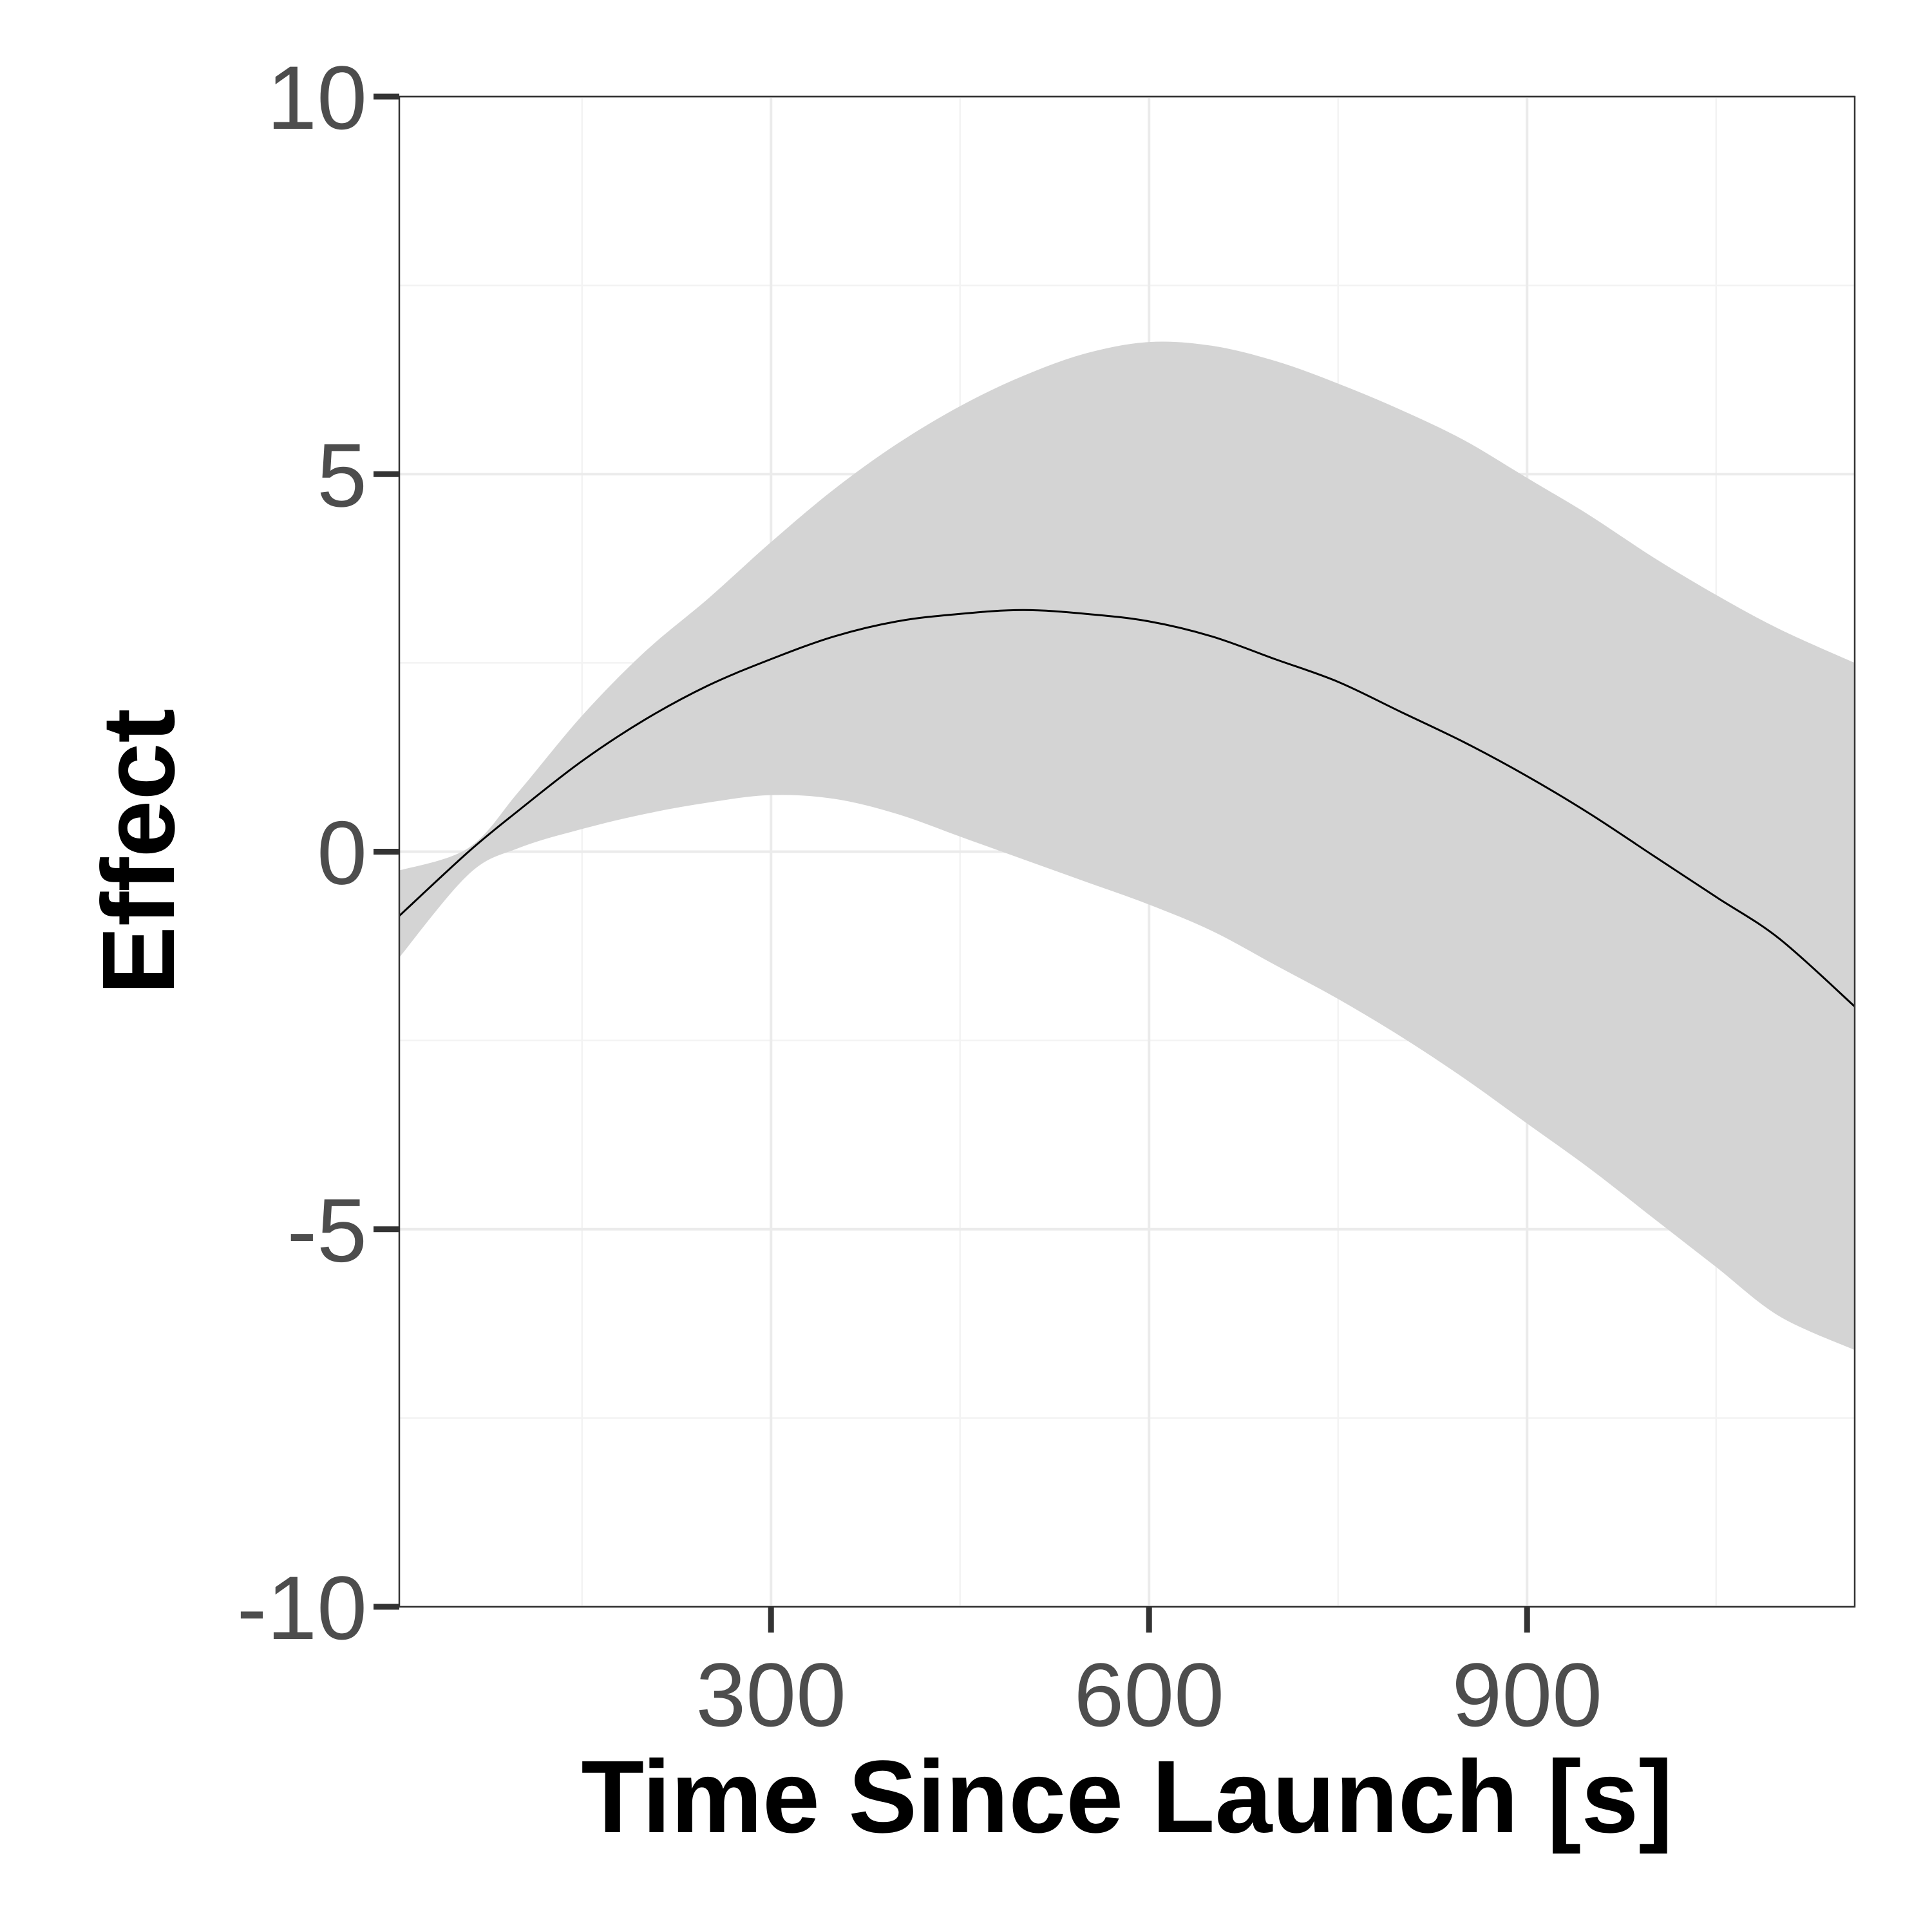 Image resolution: width=1932 pixels, height=1932 pixels. What do you see at coordinates (342, 853) in the screenshot?
I see `y-tick-label: 0` at bounding box center [342, 853].